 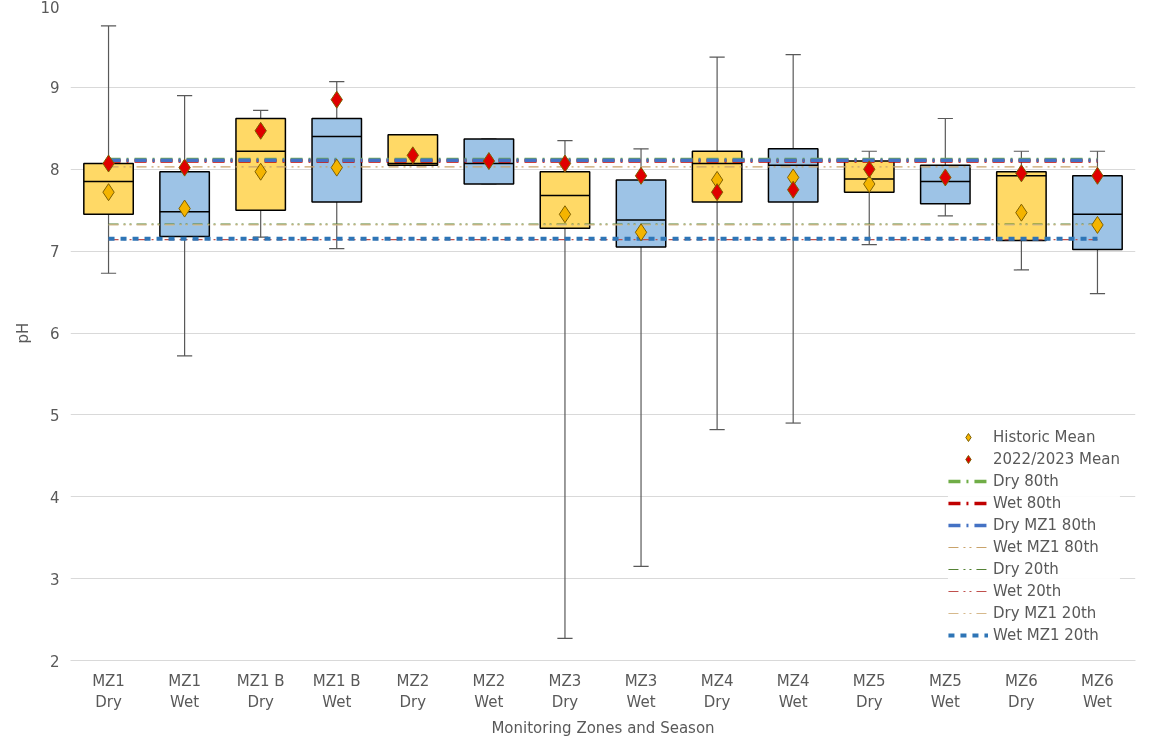 What do you see at coordinates (1097, 691) in the screenshot?
I see `x-tick-label: MZ6 Wet` at bounding box center [1097, 691].